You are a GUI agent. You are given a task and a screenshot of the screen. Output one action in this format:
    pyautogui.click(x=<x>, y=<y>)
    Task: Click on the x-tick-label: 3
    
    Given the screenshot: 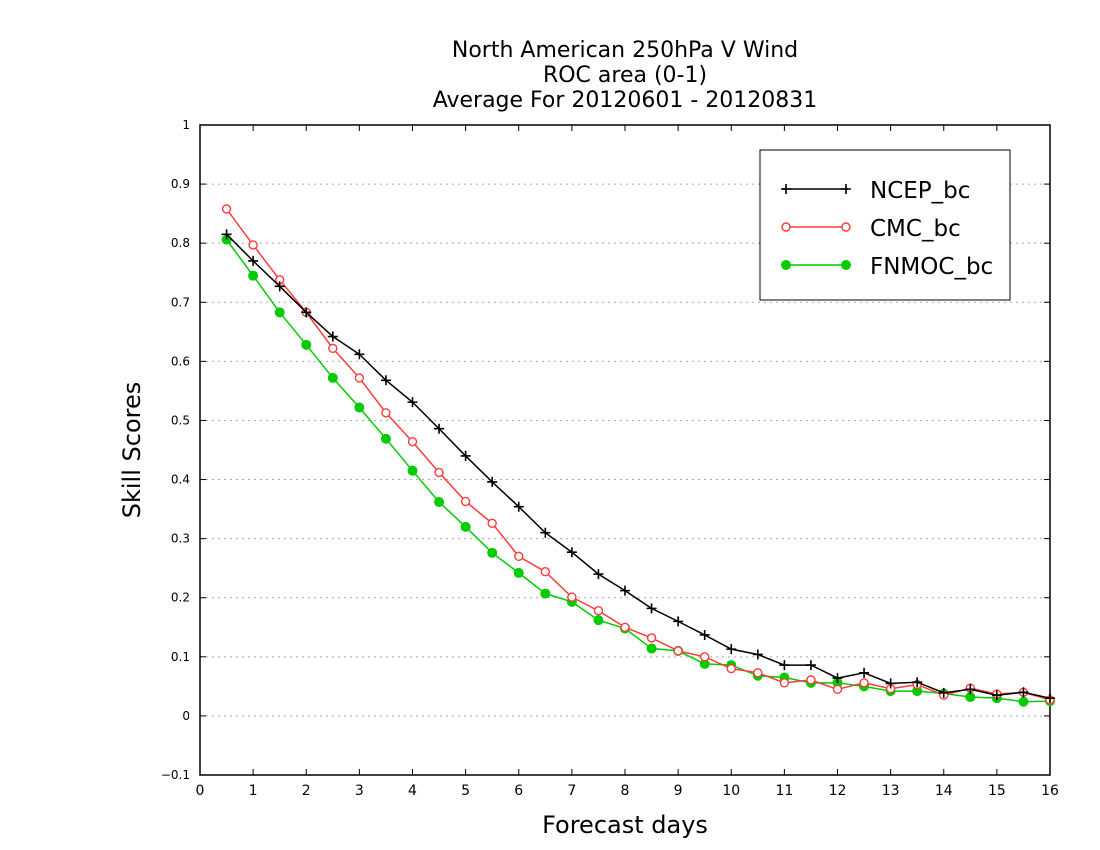 What is the action you would take?
    pyautogui.click(x=359, y=791)
    